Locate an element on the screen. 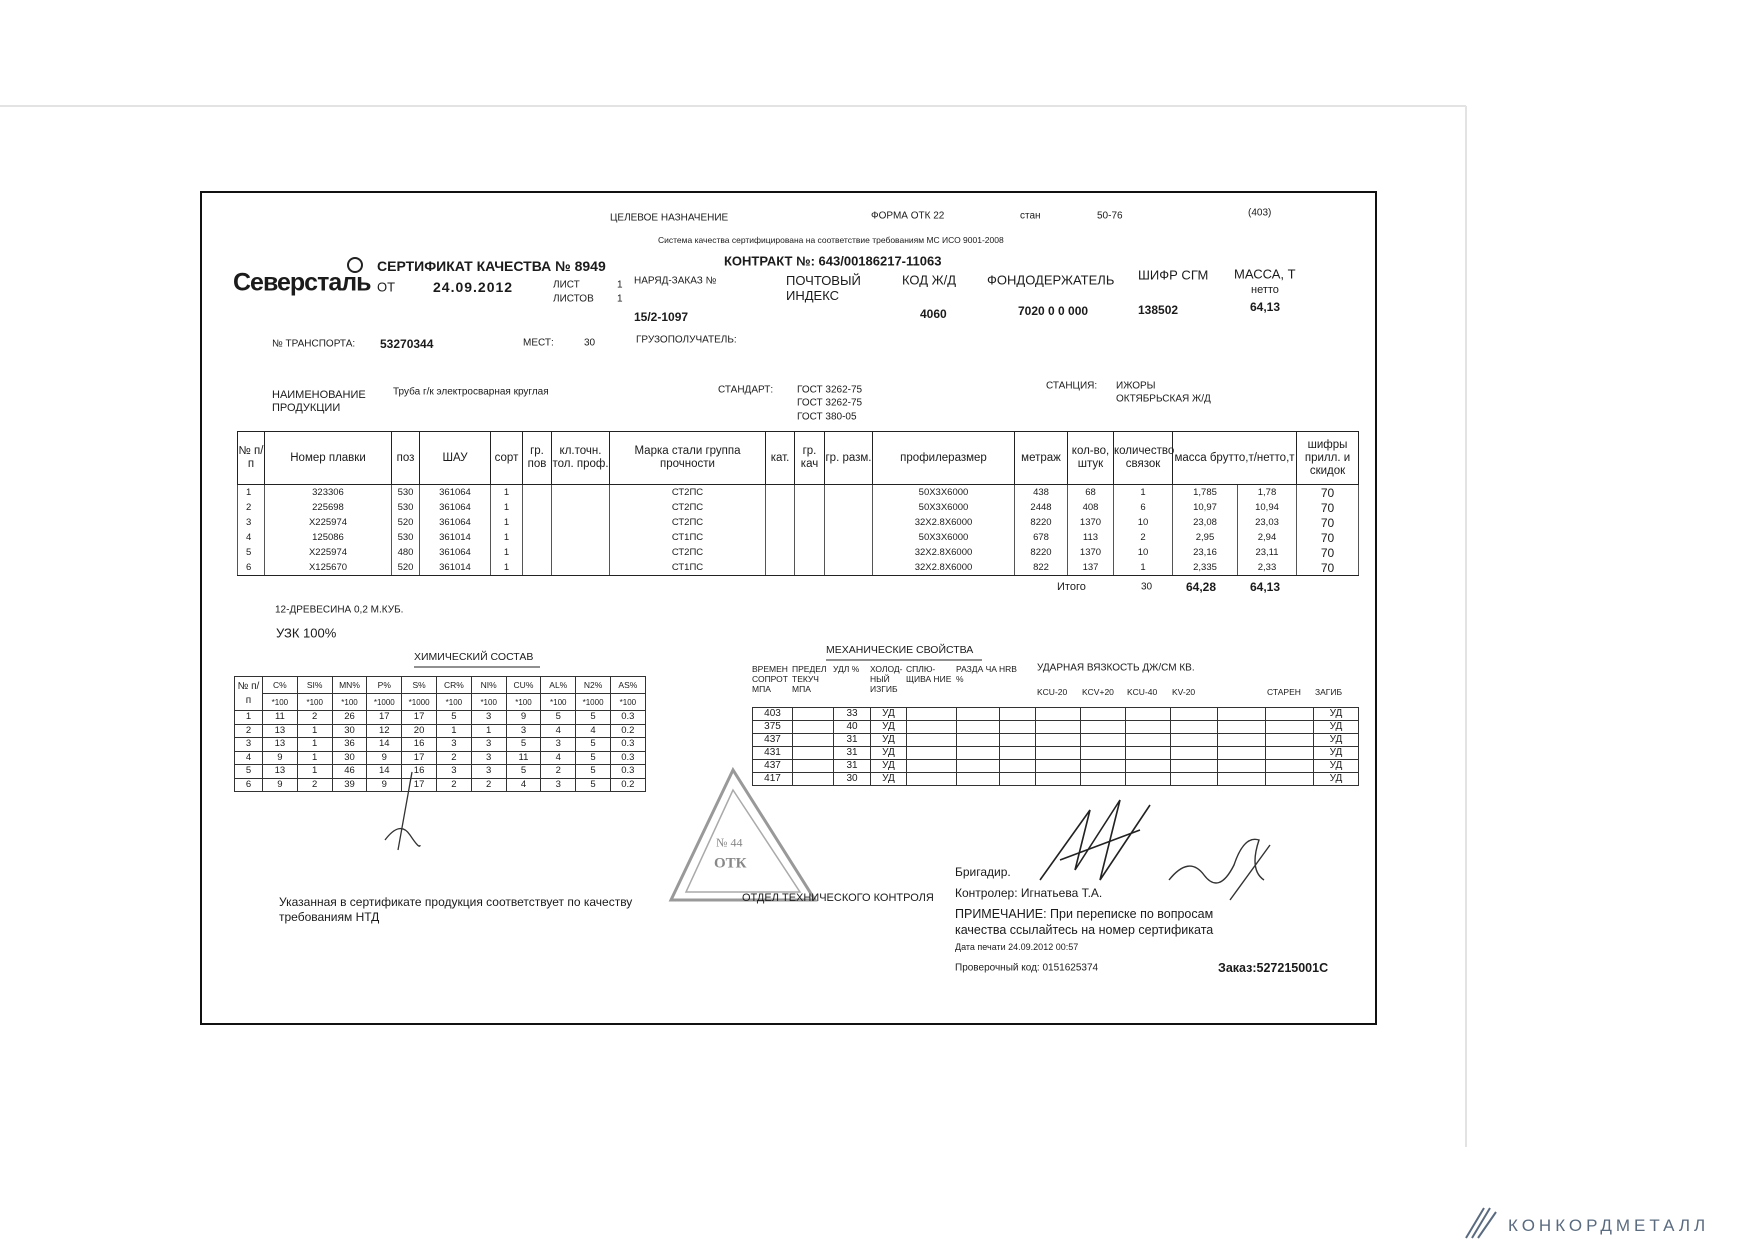 The image size is (1754, 1240). cell: 403 is located at coordinates (772, 714).